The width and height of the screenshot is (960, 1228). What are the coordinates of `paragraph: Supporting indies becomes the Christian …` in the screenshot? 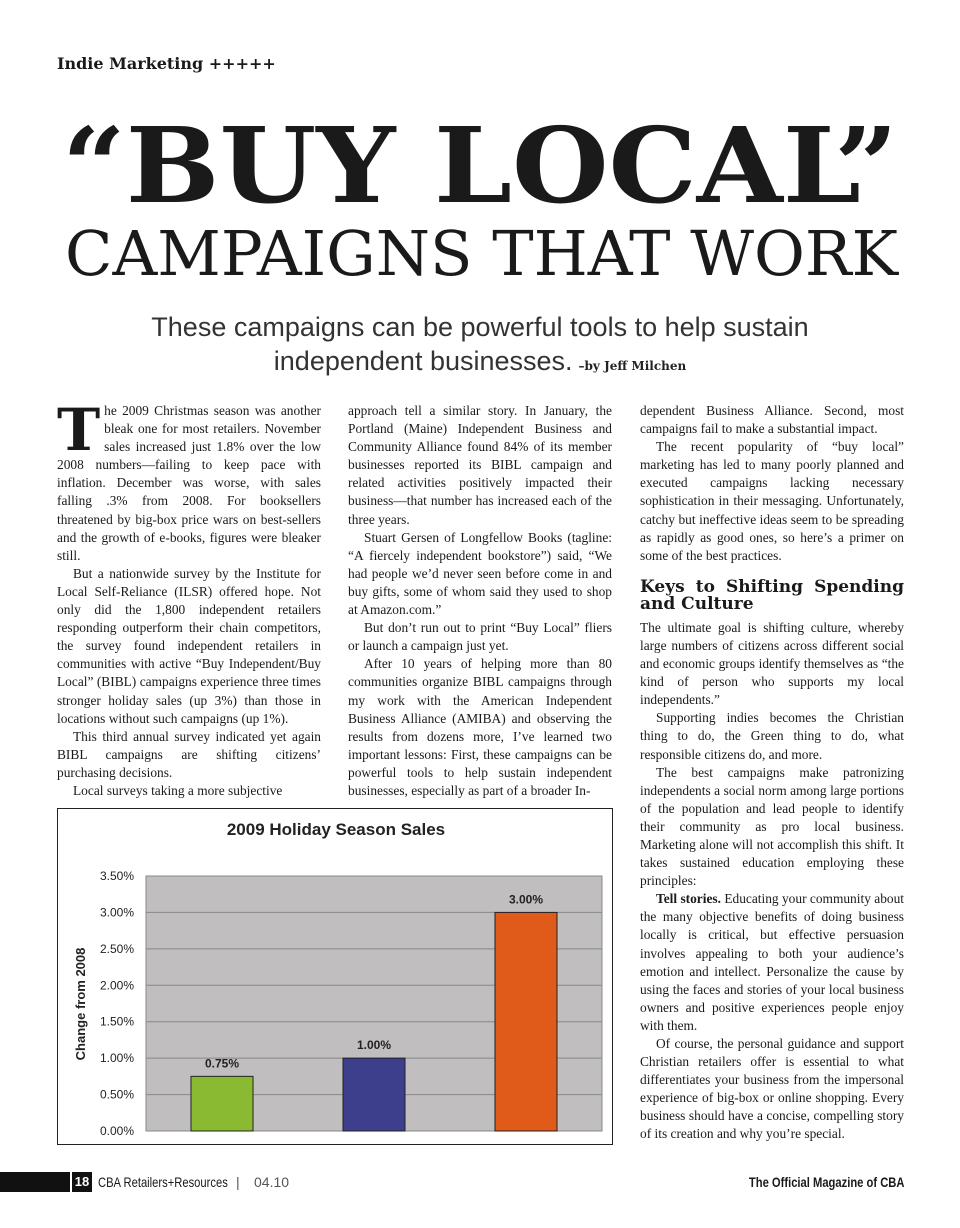 It's located at (772, 736).